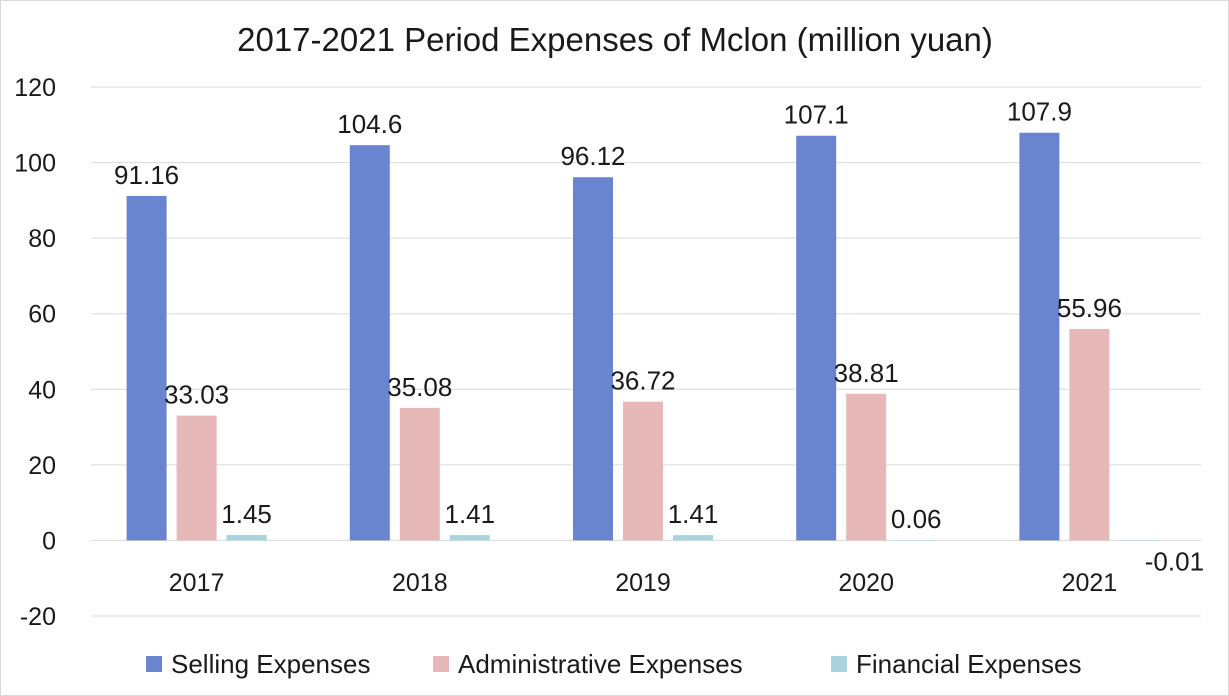 This screenshot has height=696, width=1229. What do you see at coordinates (1090, 583) in the screenshot?
I see `x-tick-label: 2021` at bounding box center [1090, 583].